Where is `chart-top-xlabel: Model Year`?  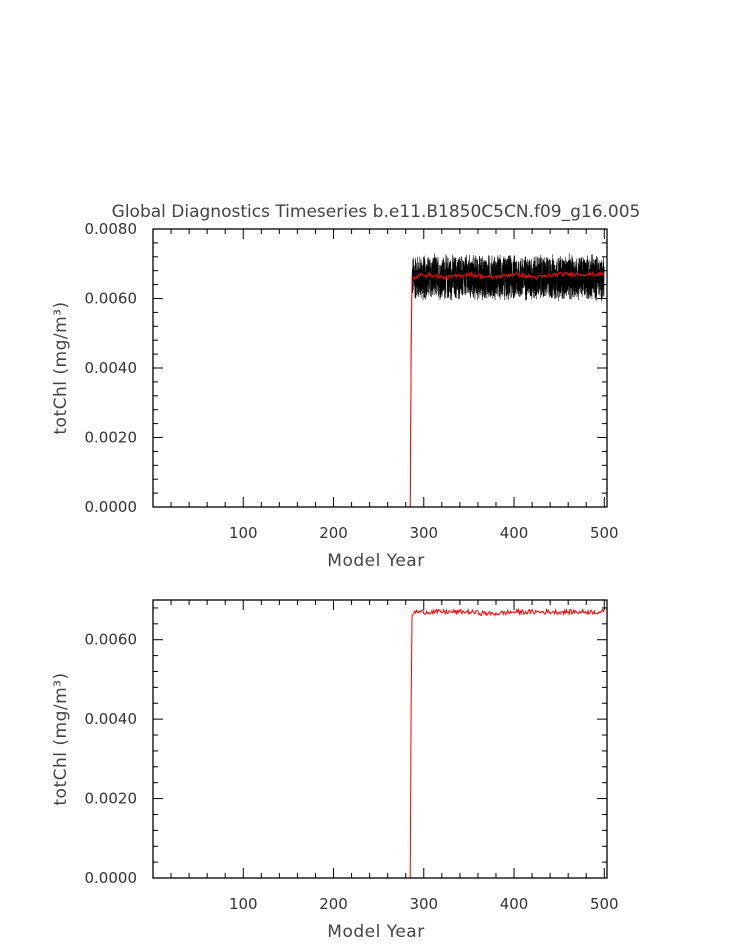
chart-top-xlabel: Model Year is located at coordinates (375, 561).